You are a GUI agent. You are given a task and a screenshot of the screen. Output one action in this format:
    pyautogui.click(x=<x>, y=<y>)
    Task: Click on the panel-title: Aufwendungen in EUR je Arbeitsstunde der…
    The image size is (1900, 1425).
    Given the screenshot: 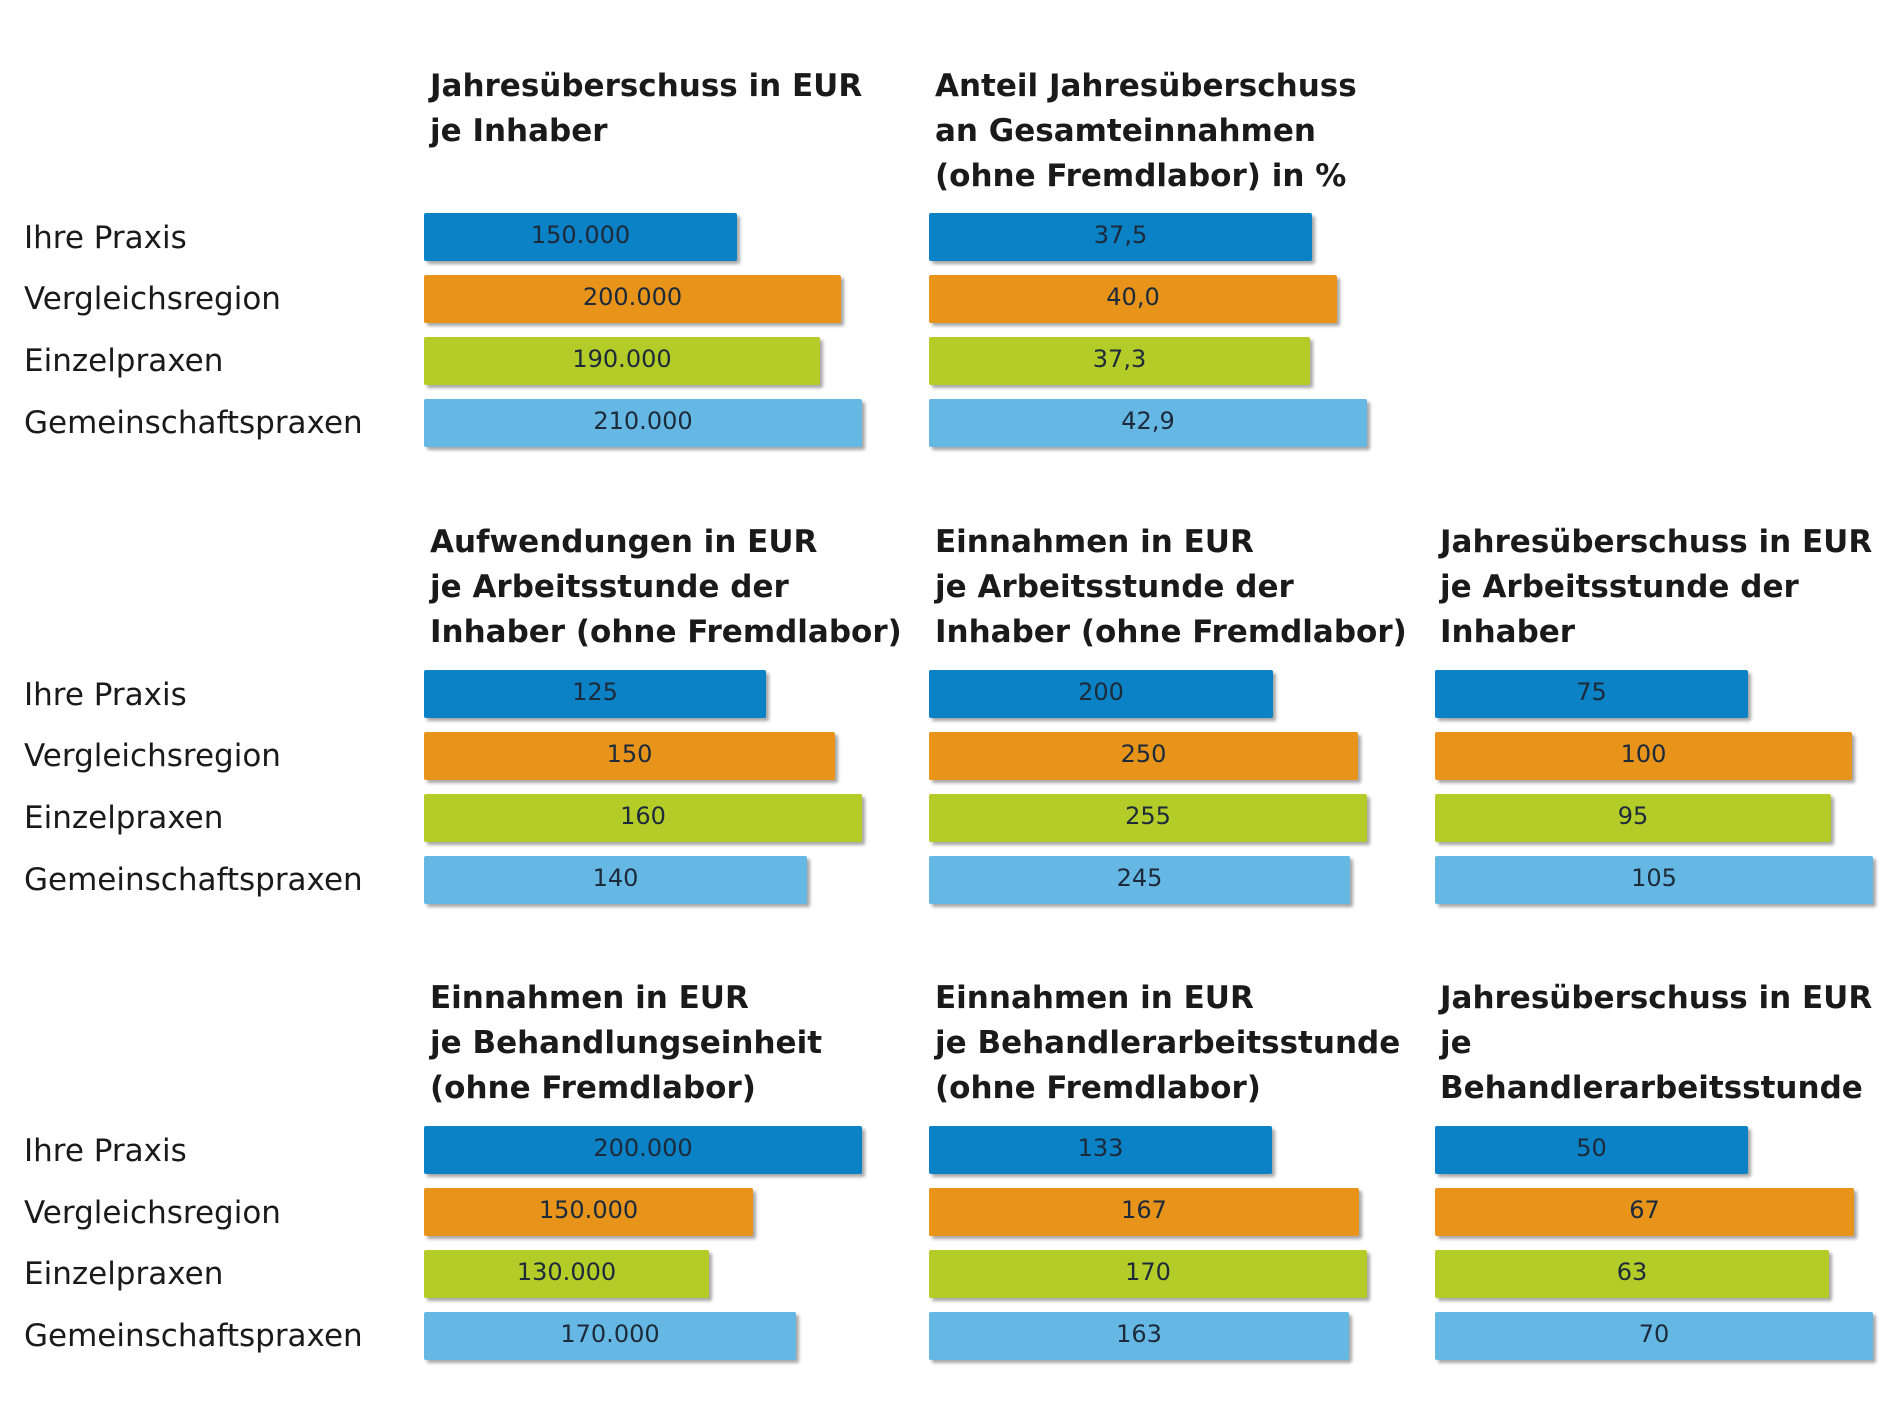 What is the action you would take?
    pyautogui.click(x=666, y=587)
    